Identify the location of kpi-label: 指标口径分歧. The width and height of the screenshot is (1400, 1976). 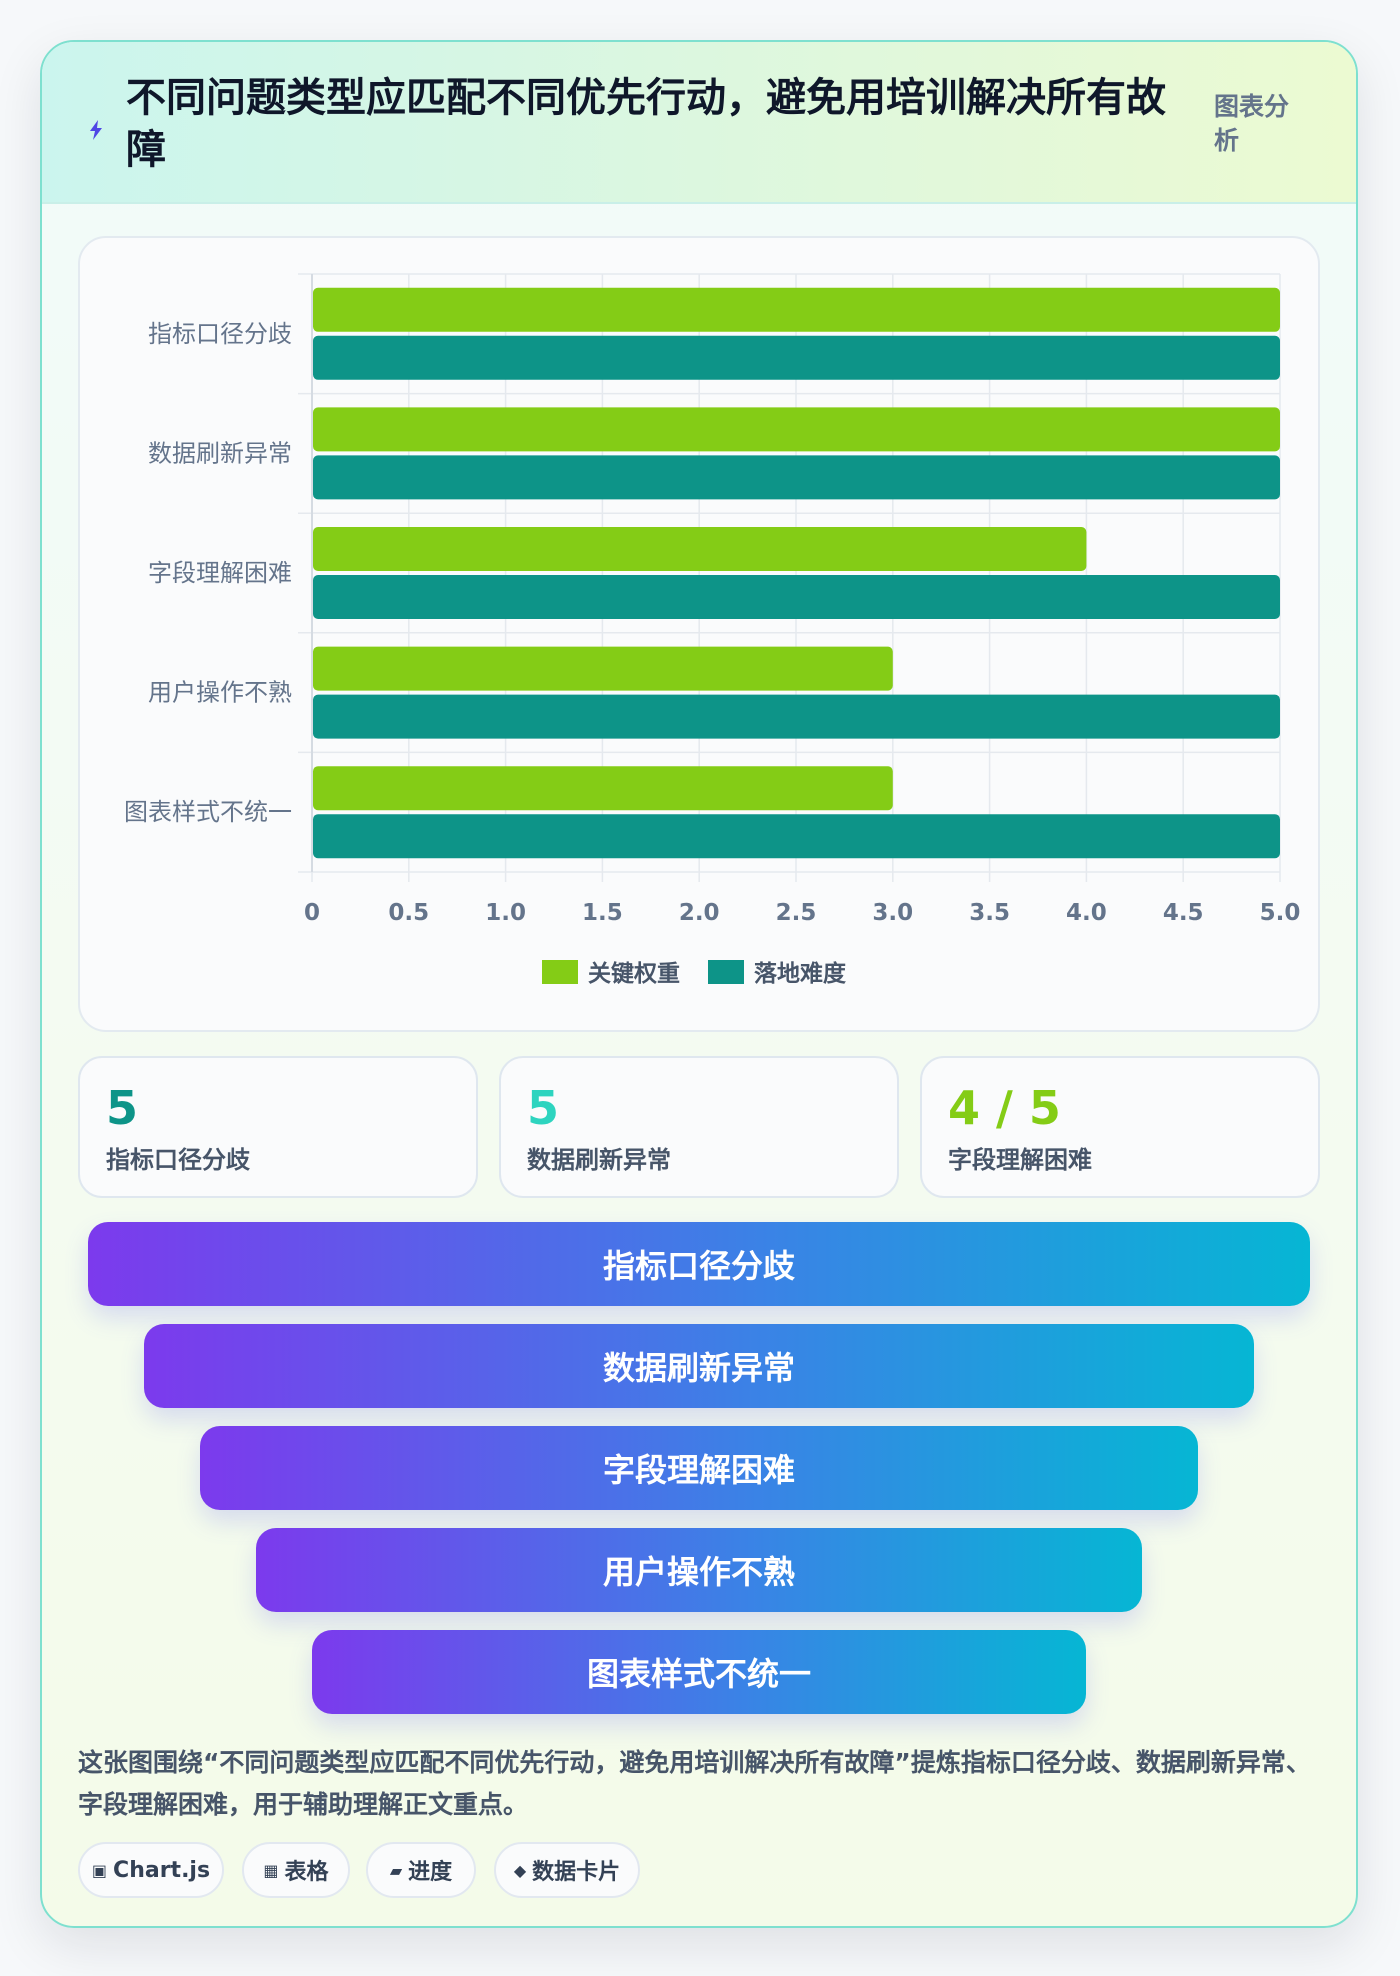
(178, 1160).